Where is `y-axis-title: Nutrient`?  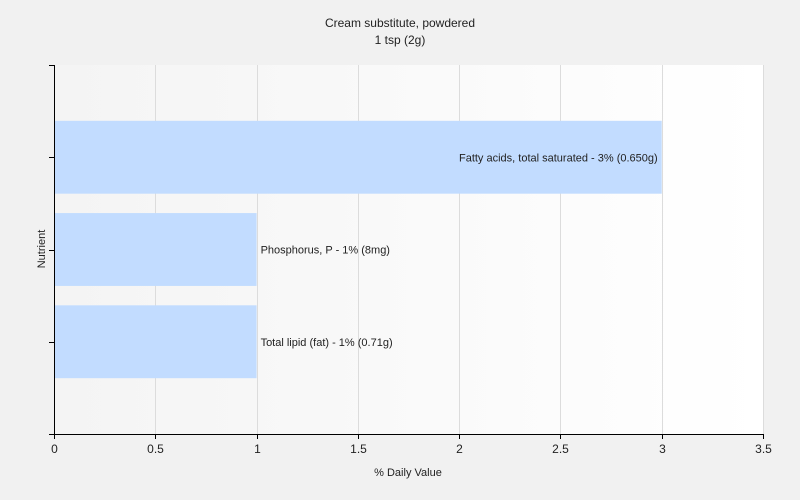
y-axis-title: Nutrient is located at coordinates (42, 249).